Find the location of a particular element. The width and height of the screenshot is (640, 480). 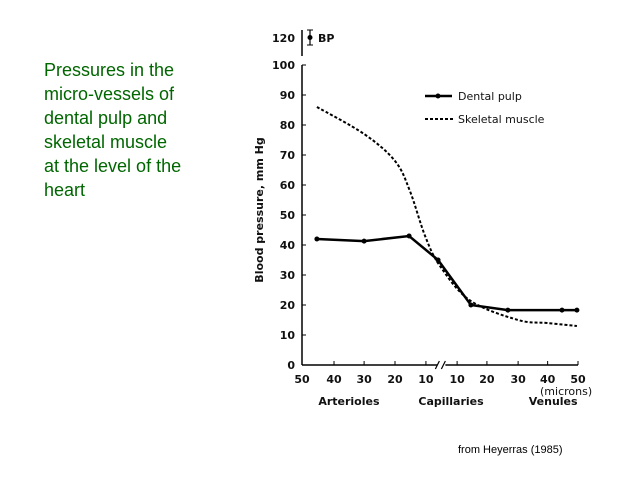

segment-label: Venules is located at coordinates (553, 401).